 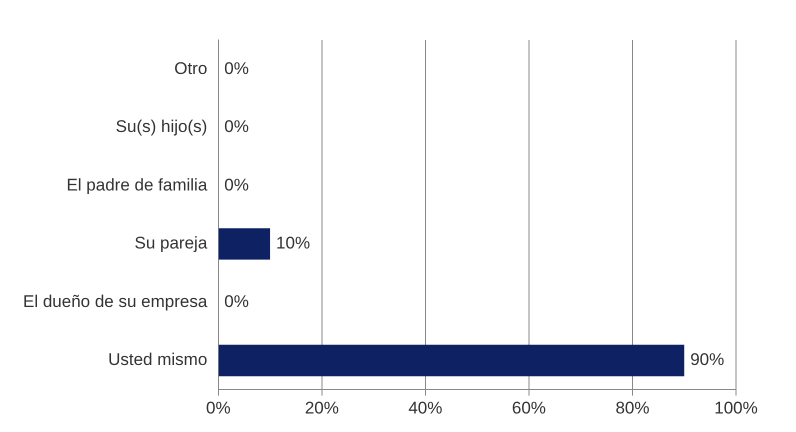 I want to click on y-tick-label: Otro, so click(x=191, y=68).